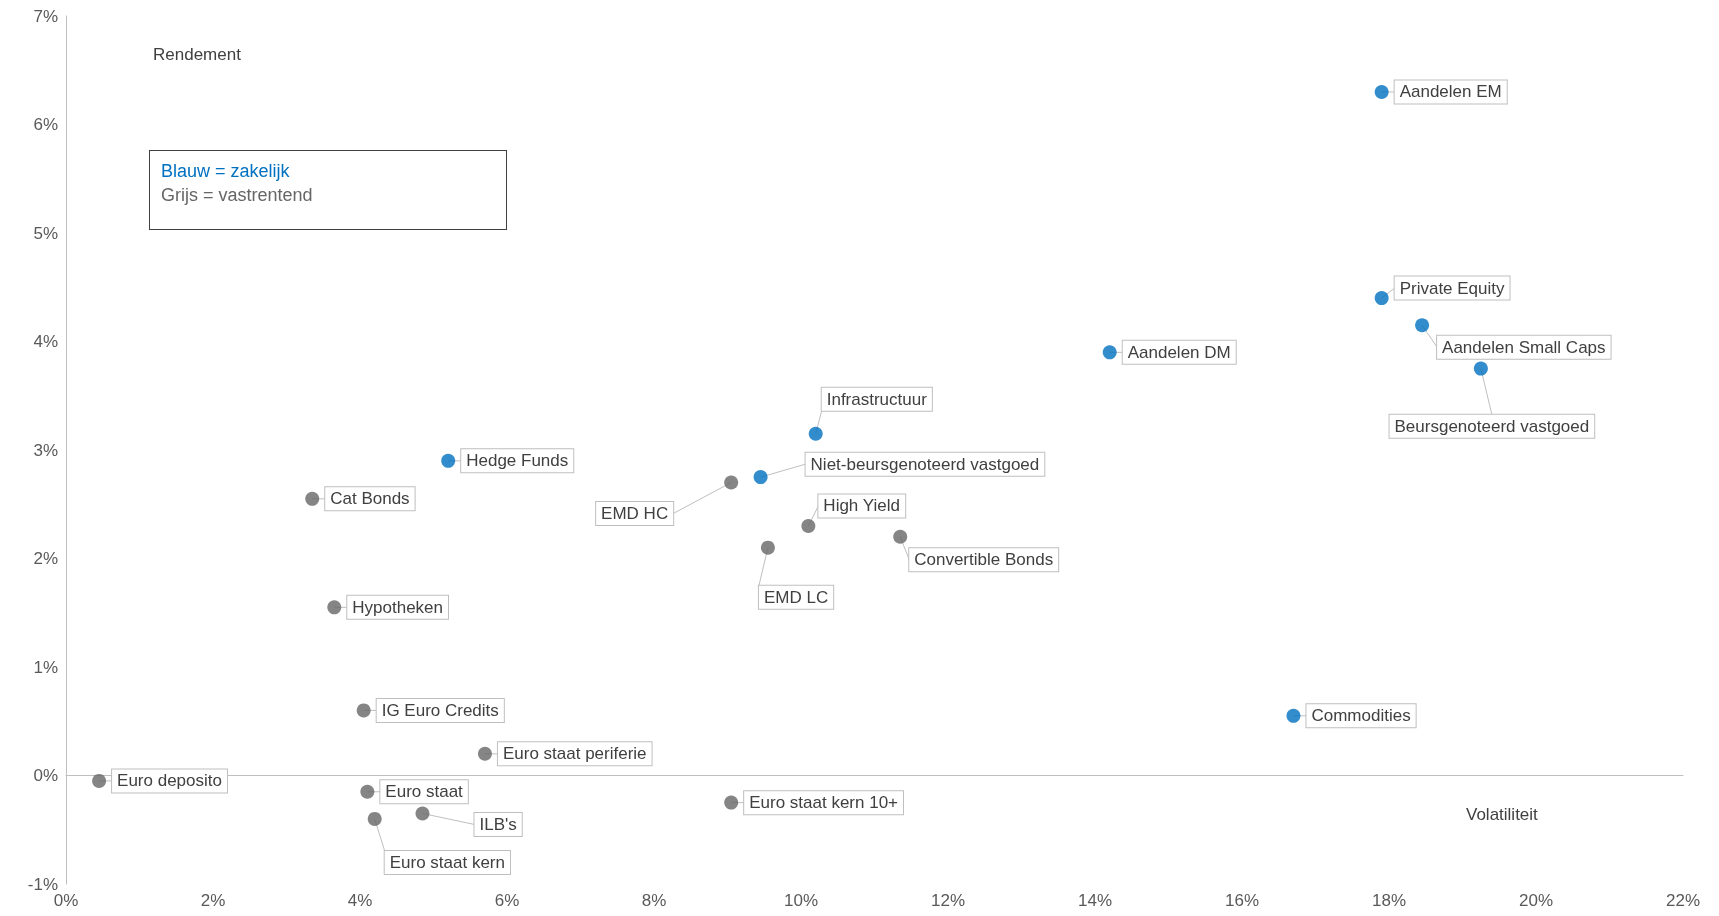 Image resolution: width=1719 pixels, height=916 pixels. What do you see at coordinates (1492, 426) in the screenshot?
I see `annotation: Beursgenoteerd vastgoed` at bounding box center [1492, 426].